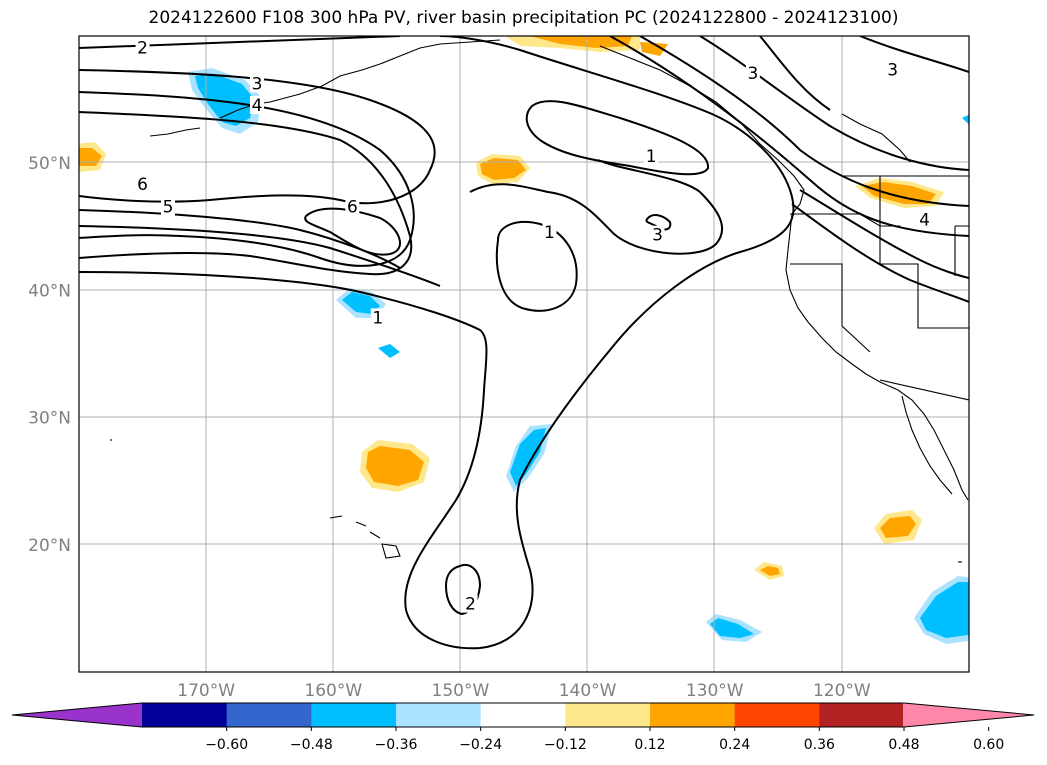  What do you see at coordinates (49, 164) in the screenshot?
I see `lat-tick-label: 50°N` at bounding box center [49, 164].